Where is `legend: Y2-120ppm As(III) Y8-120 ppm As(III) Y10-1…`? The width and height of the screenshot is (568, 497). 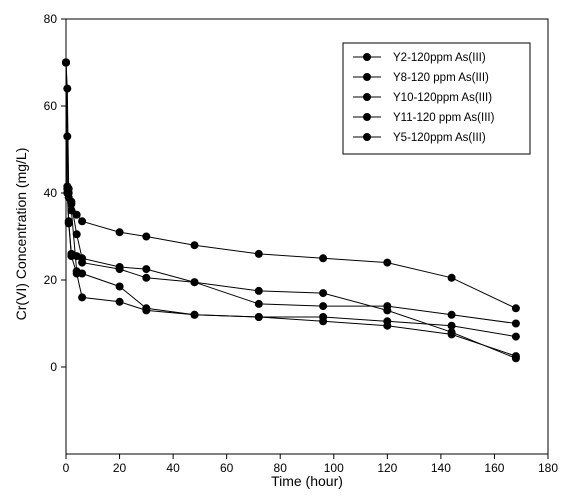
legend: Y2-120ppm As(III) Y8-120 ppm As(III) Y10-1… is located at coordinates (436, 98).